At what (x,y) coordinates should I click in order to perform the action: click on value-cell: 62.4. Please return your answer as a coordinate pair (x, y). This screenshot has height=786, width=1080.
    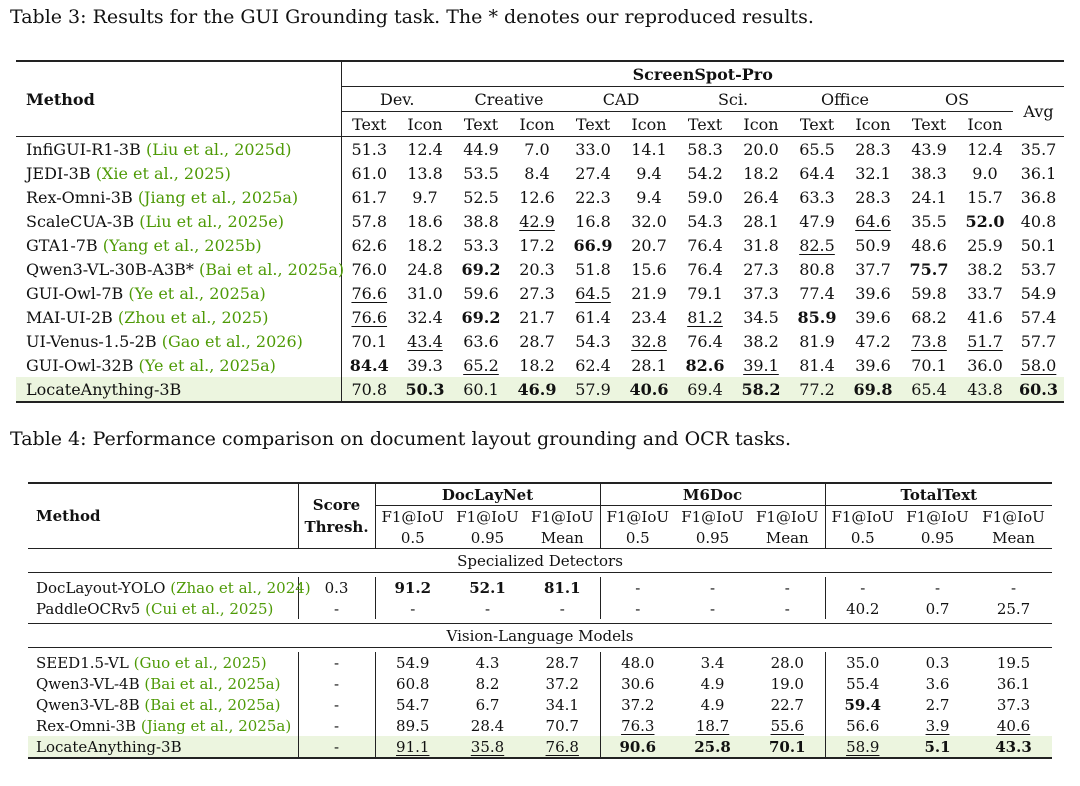
    Looking at the image, I should click on (593, 365).